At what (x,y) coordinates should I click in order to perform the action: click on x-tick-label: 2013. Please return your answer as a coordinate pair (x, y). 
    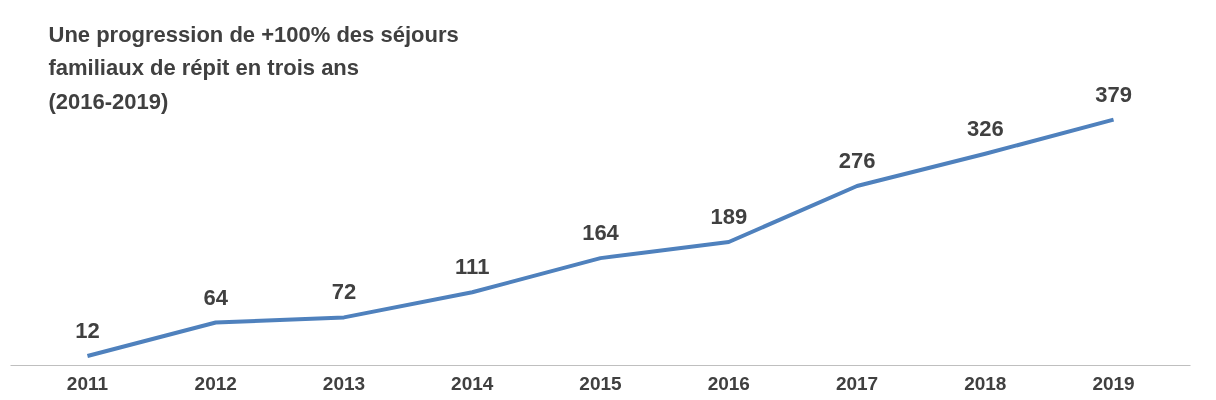
    Looking at the image, I should click on (344, 383).